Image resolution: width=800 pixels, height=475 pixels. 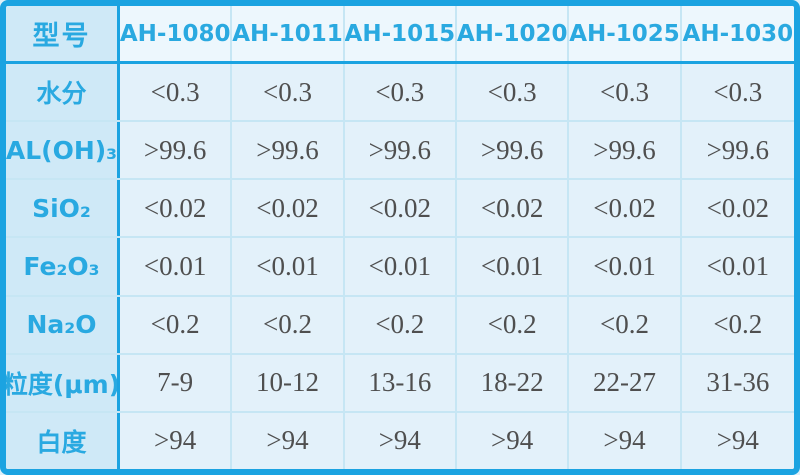 I want to click on row-label-particle-size: 粒度(μm), so click(x=63, y=382).